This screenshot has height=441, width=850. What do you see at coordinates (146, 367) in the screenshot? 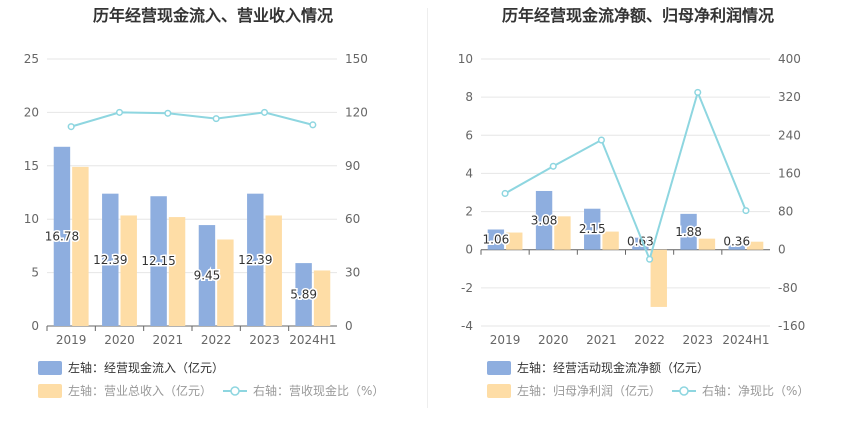
I see `legend-label: 左轴：经营现金流入（亿元）` at bounding box center [146, 367].